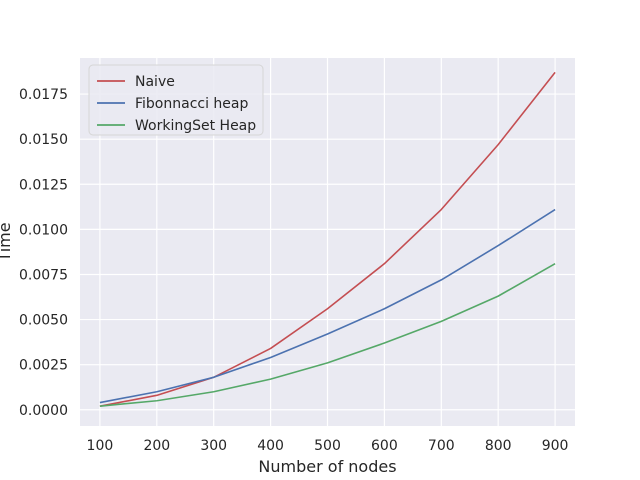  Describe the element at coordinates (43, 321) in the screenshot. I see `y-tick-label: 0.0050` at that location.